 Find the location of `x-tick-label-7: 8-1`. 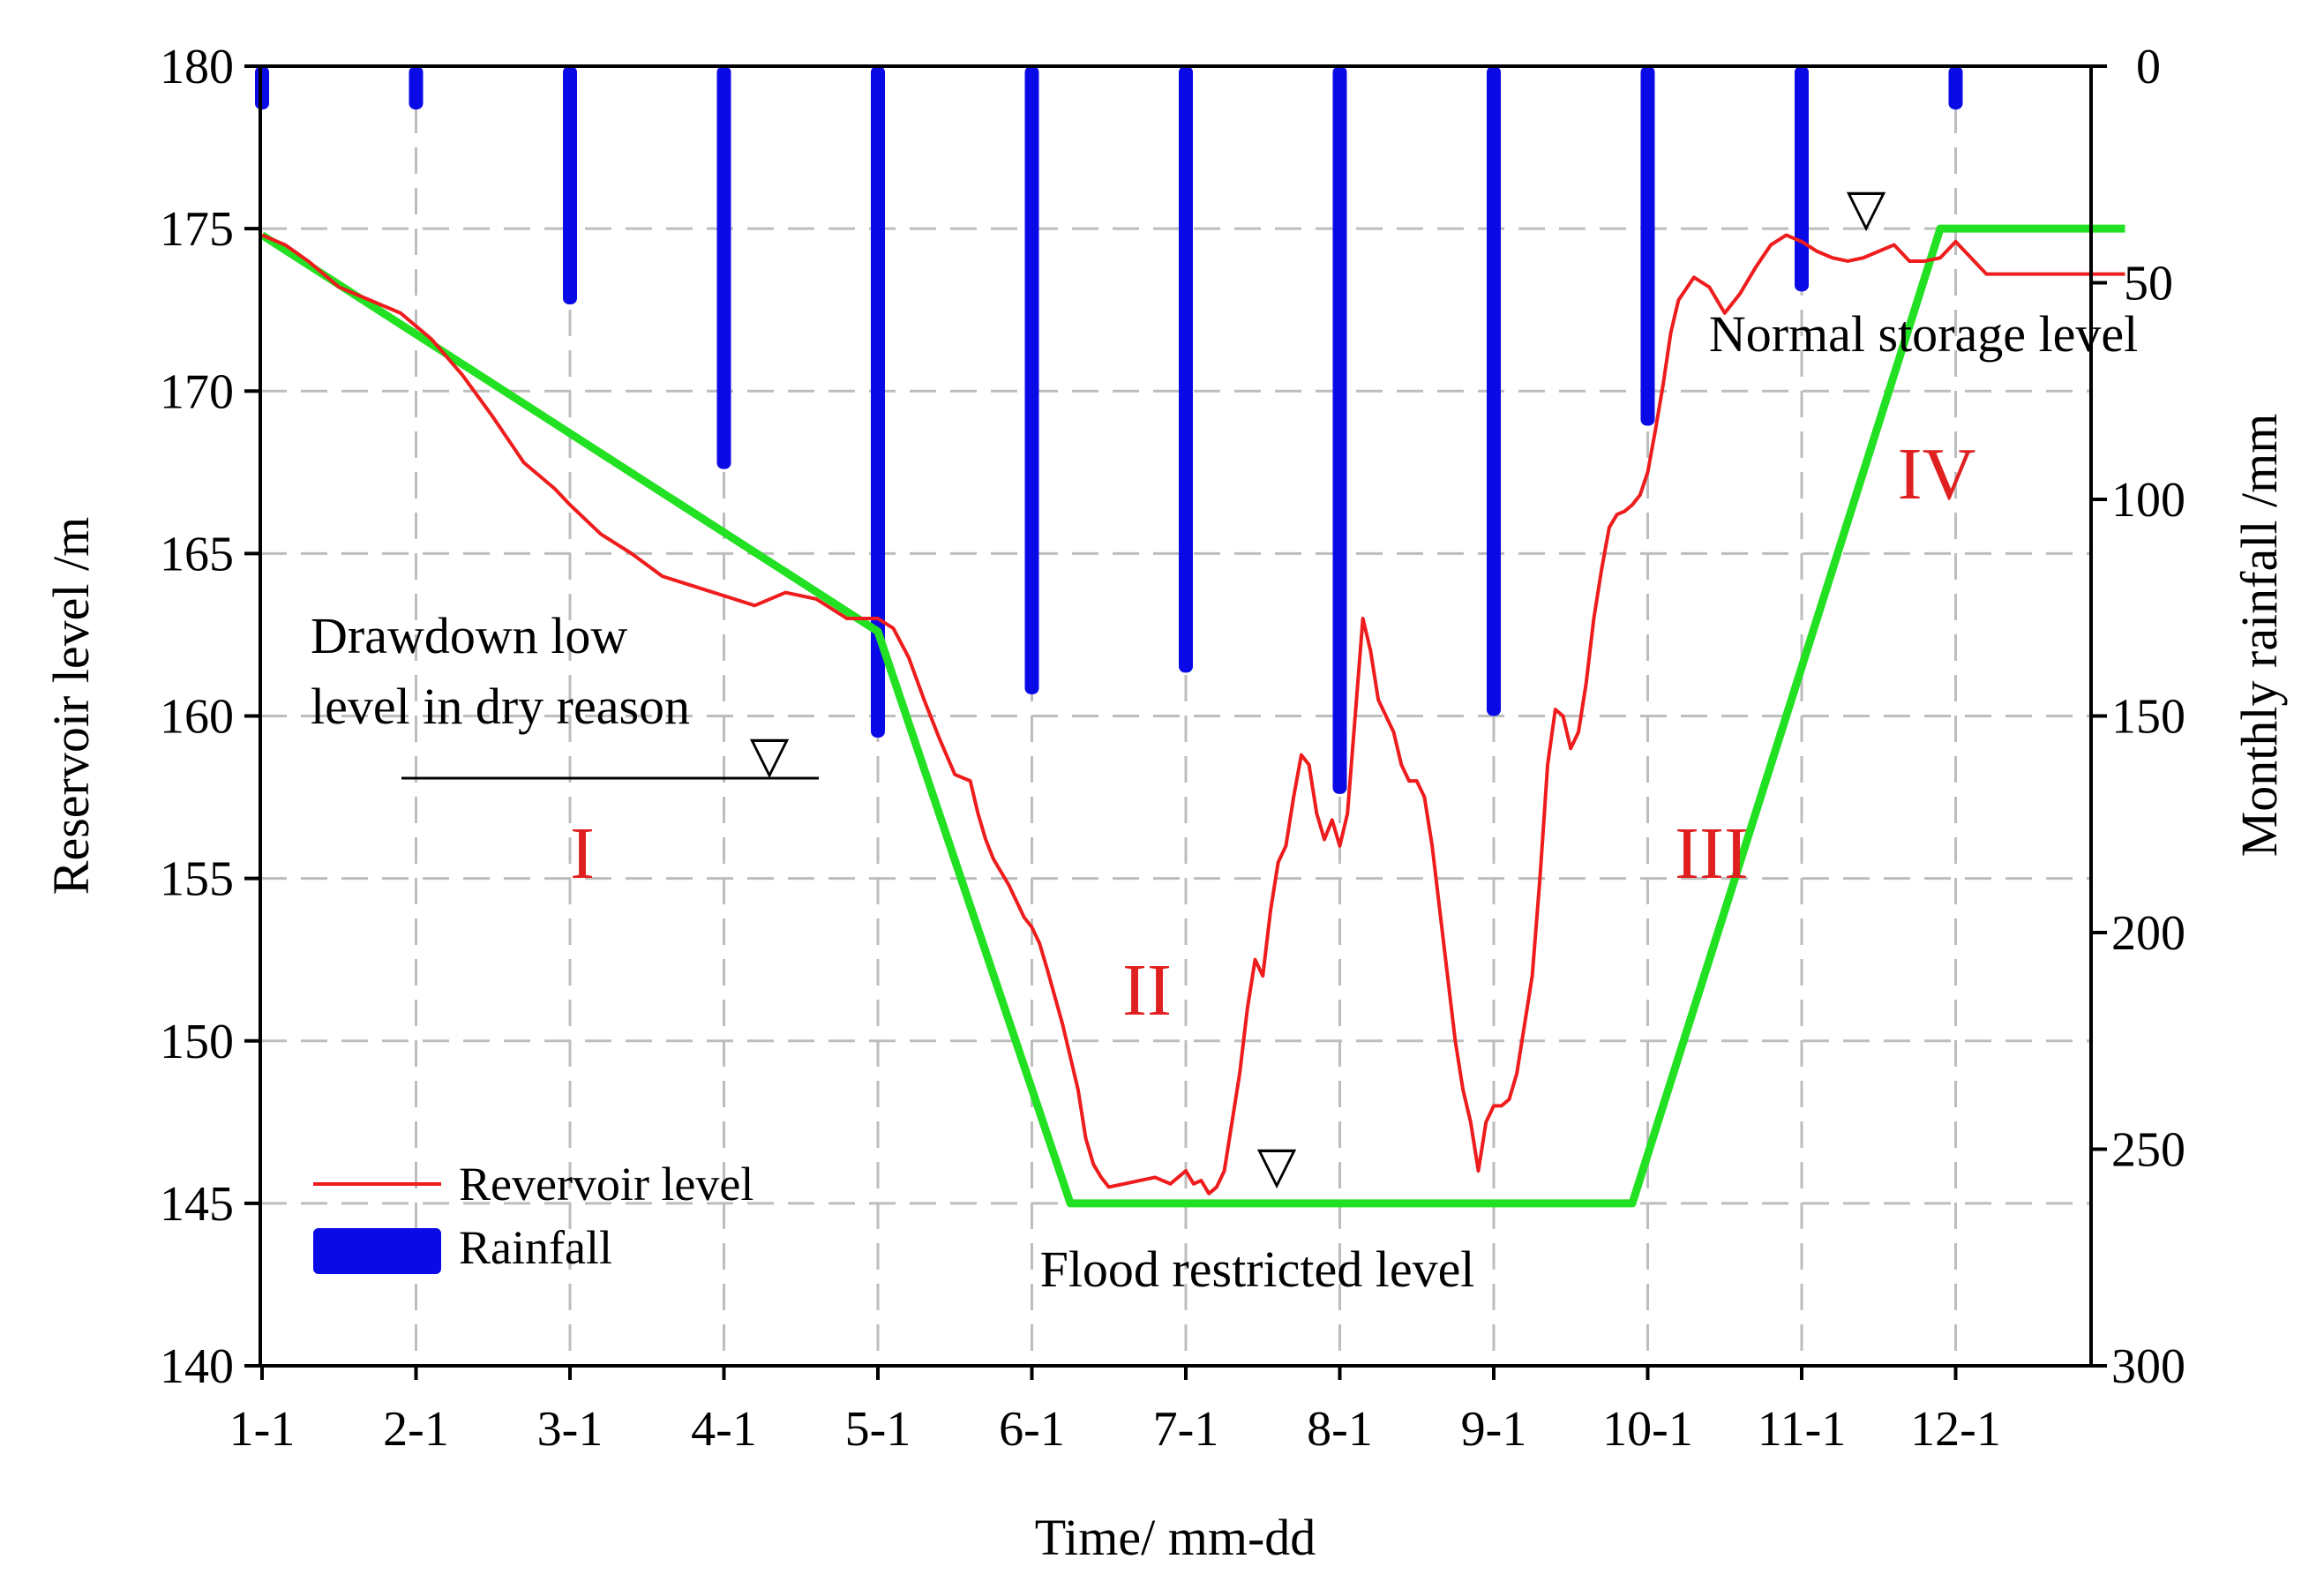

x-tick-label-7: 8-1 is located at coordinates (1340, 1429).